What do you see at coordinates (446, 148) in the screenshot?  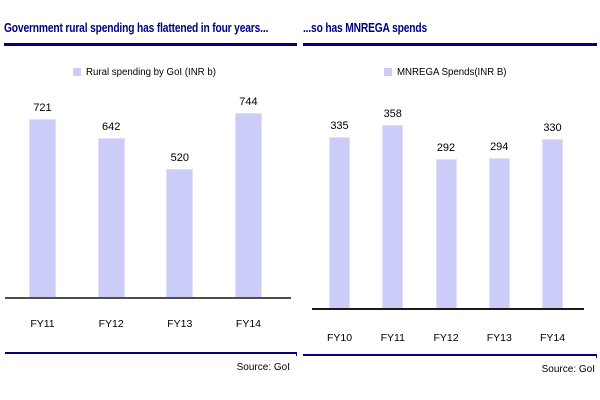 I see `bar-value-label: 292` at bounding box center [446, 148].